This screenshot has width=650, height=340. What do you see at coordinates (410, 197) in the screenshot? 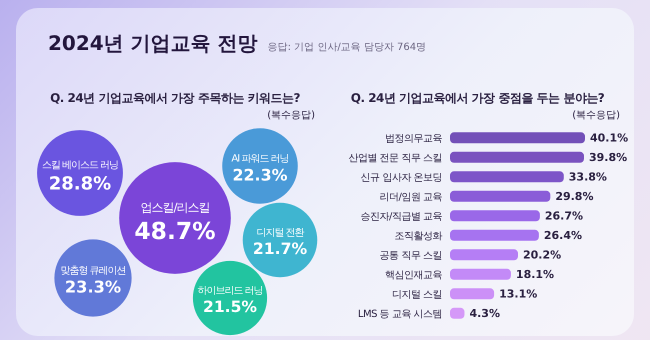
I see `y-tick-label: 리더/임원 교육` at bounding box center [410, 197].